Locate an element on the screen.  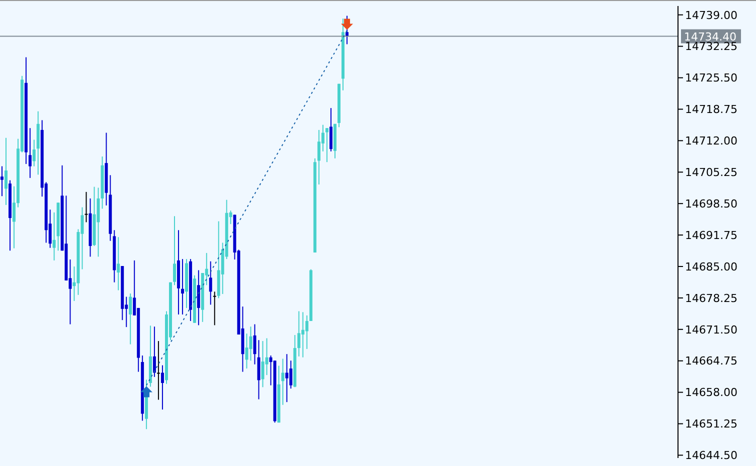
y-tick-label: 14671.50 is located at coordinates (711, 329).